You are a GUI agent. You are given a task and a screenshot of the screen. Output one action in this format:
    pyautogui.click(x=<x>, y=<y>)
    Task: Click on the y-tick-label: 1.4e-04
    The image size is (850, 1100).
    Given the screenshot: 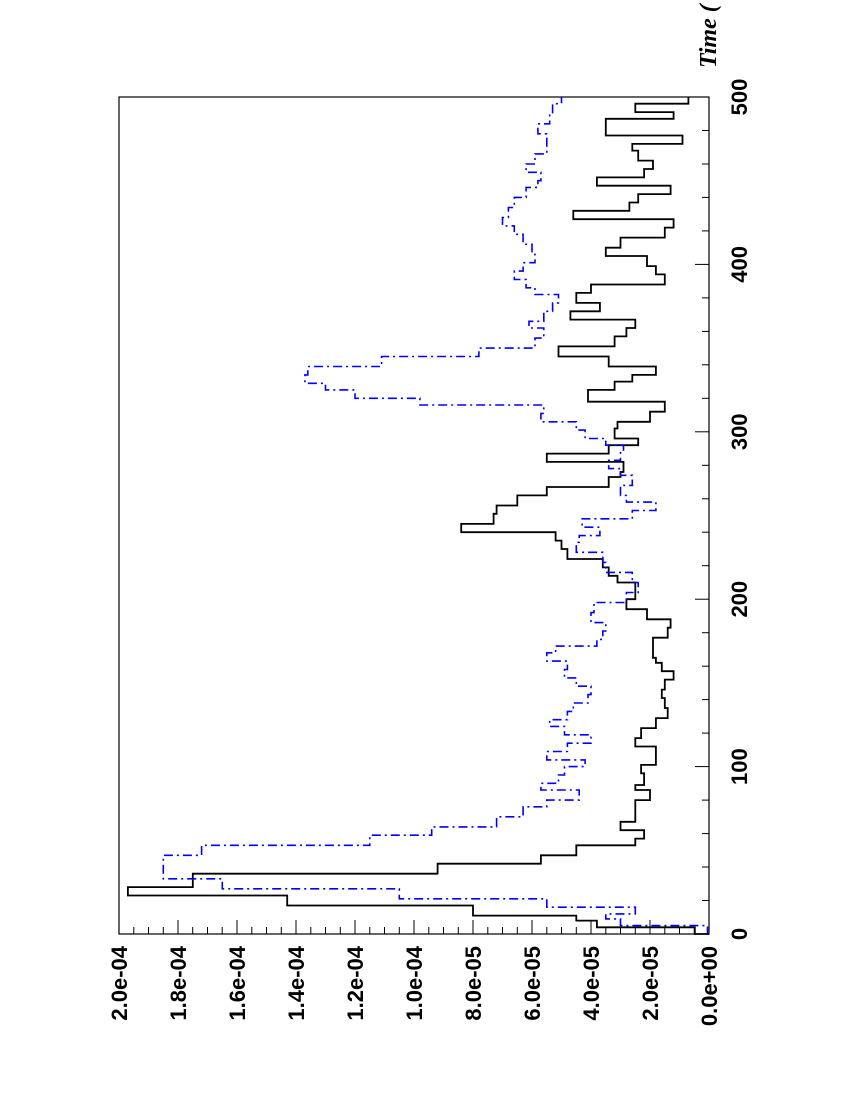 What is the action you would take?
    pyautogui.click(x=296, y=982)
    